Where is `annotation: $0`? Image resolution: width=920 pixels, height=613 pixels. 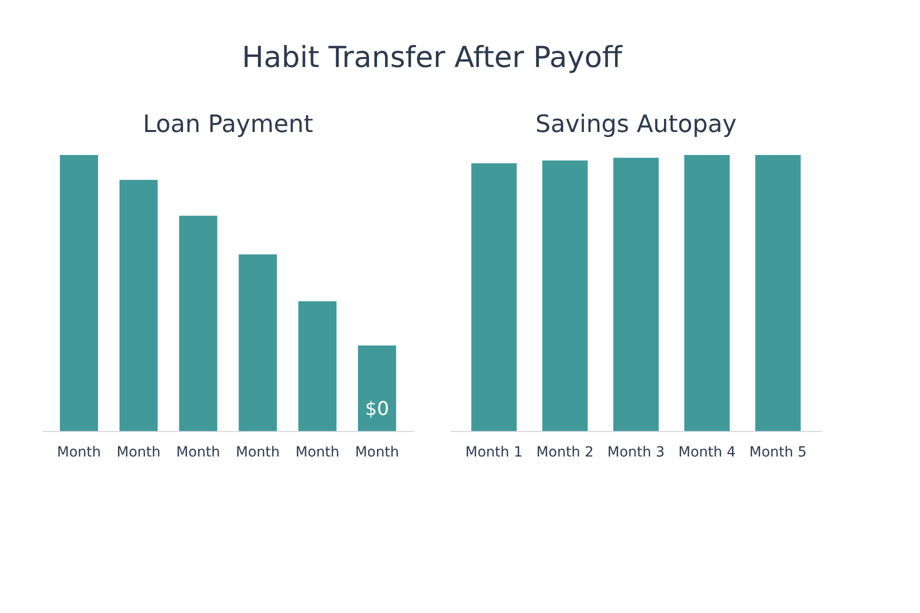
annotation: $0 is located at coordinates (377, 409).